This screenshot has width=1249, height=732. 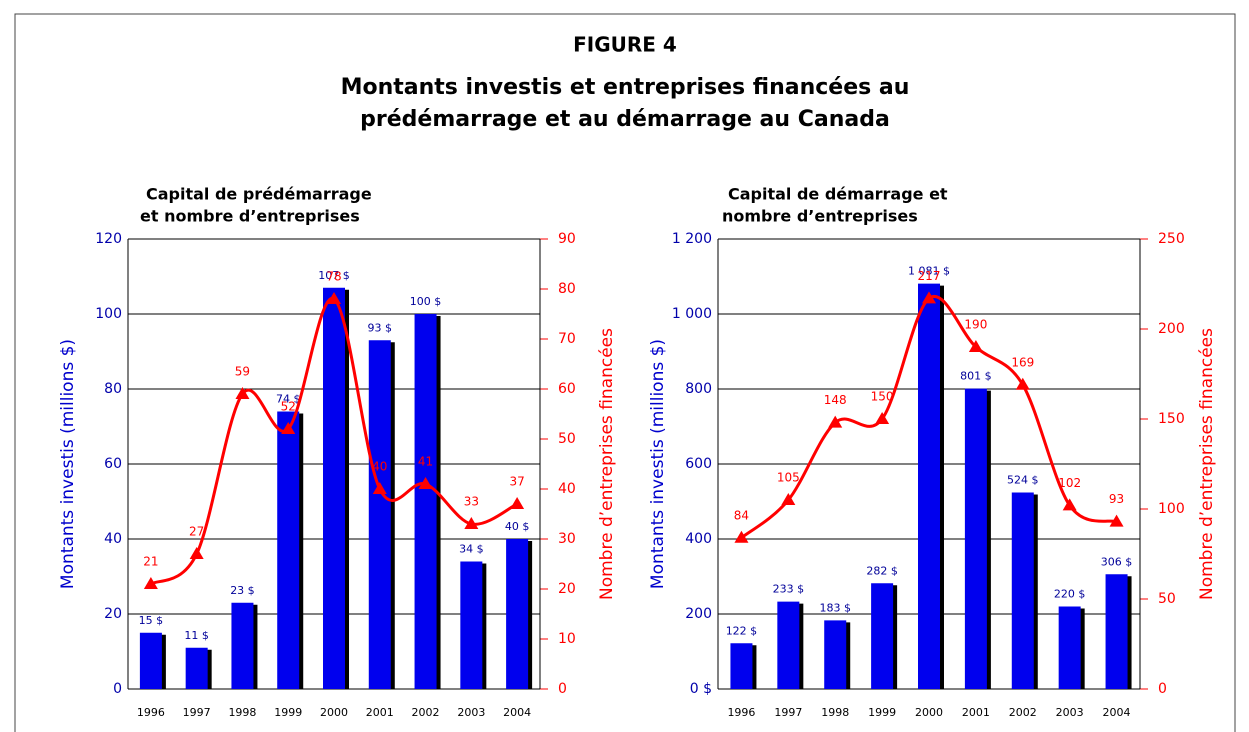 What do you see at coordinates (196, 635) in the screenshot?
I see `bar-value-label: 11 $` at bounding box center [196, 635].